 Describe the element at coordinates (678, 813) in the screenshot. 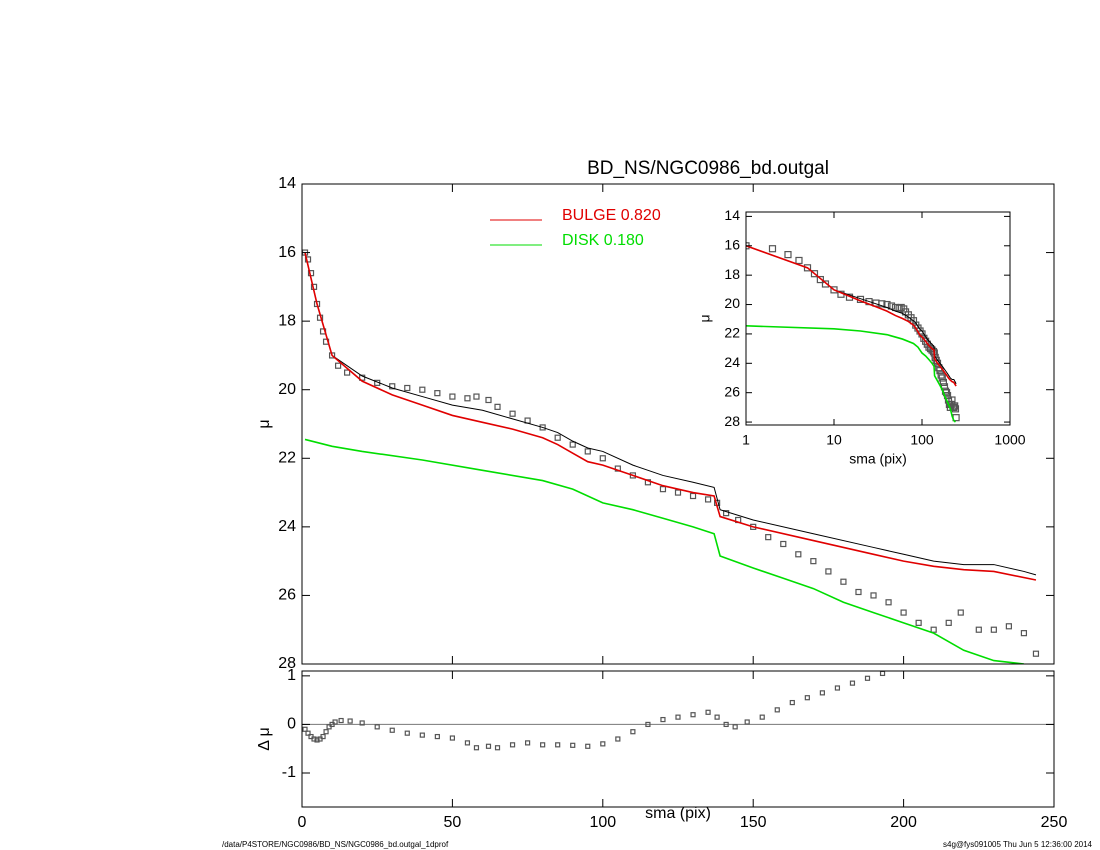

I see `x-axis-label: sma (pix)` at that location.